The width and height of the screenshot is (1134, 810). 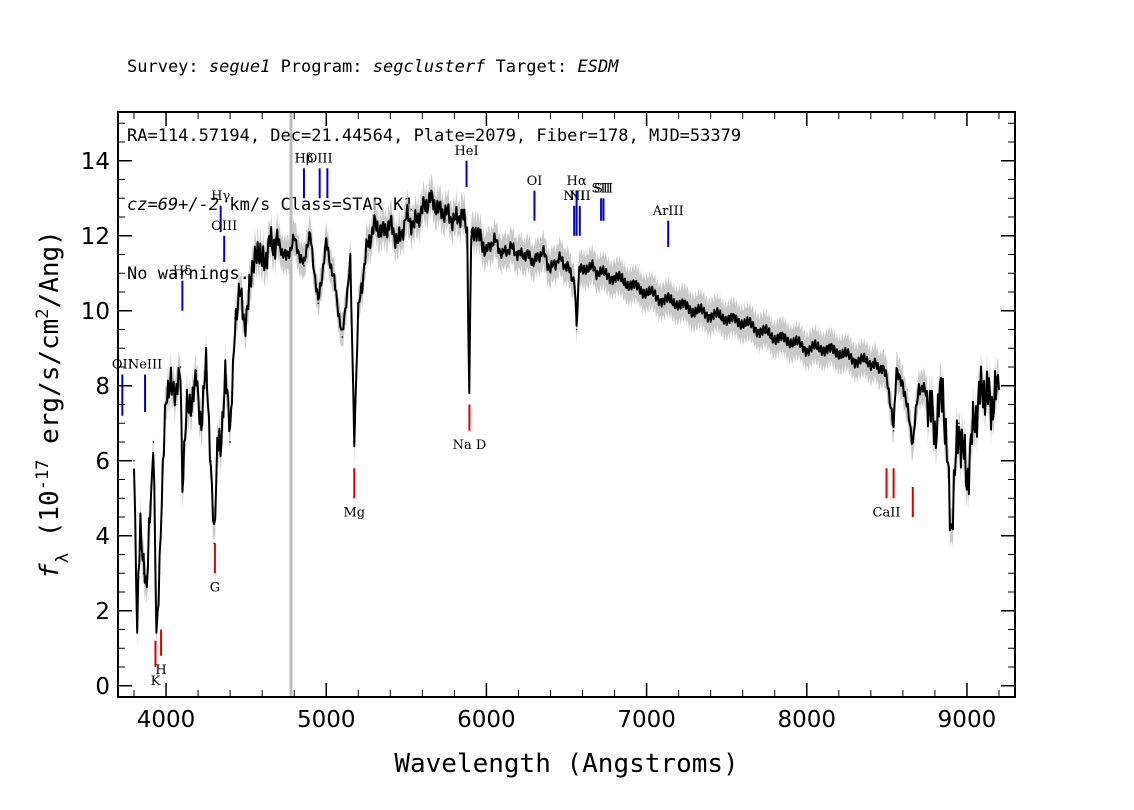 What do you see at coordinates (160, 670) in the screenshot?
I see `absorption-line-label: H` at bounding box center [160, 670].